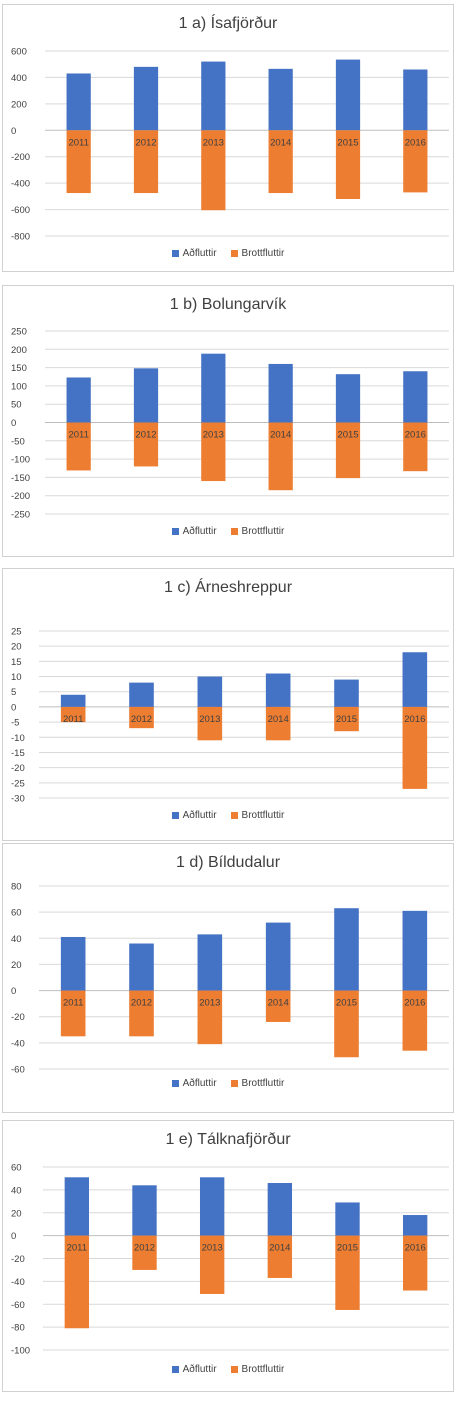  Describe the element at coordinates (415, 142) in the screenshot. I see `x-category-label: 2016` at that location.